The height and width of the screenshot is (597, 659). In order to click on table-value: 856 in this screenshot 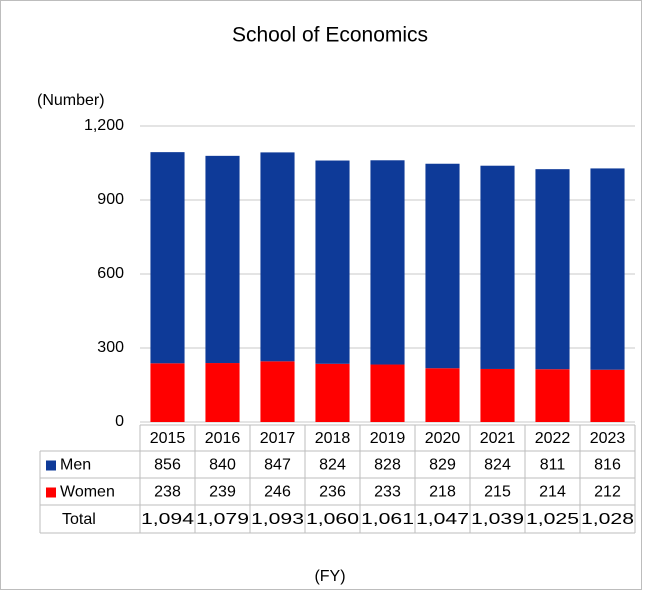, I will do `click(167, 465)`.